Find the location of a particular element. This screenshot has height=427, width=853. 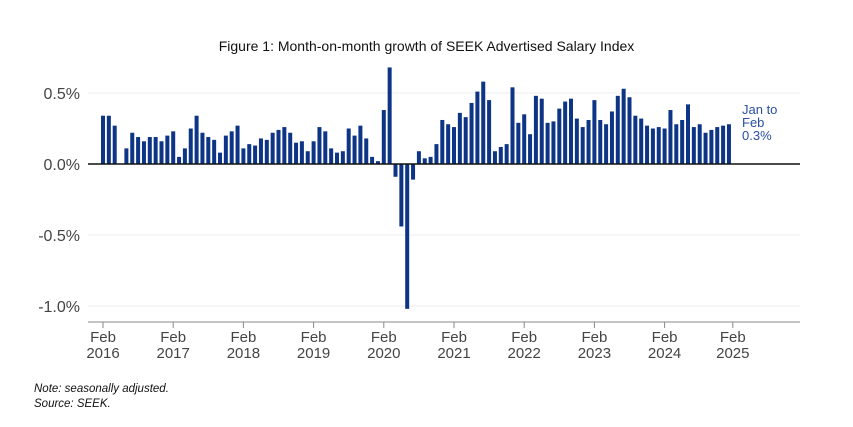

x-tick-year: 2019 is located at coordinates (313, 353).